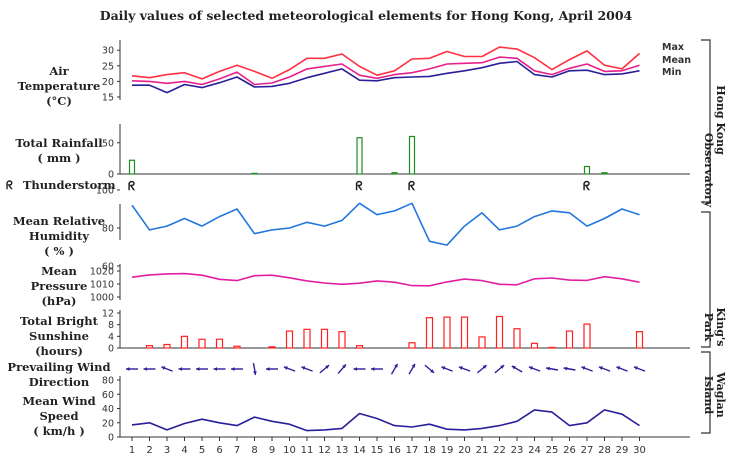 This screenshot has height=464, width=732. I want to click on panel-label-wind-speed: Mean Wind Speed ( km/h ), so click(59, 416).